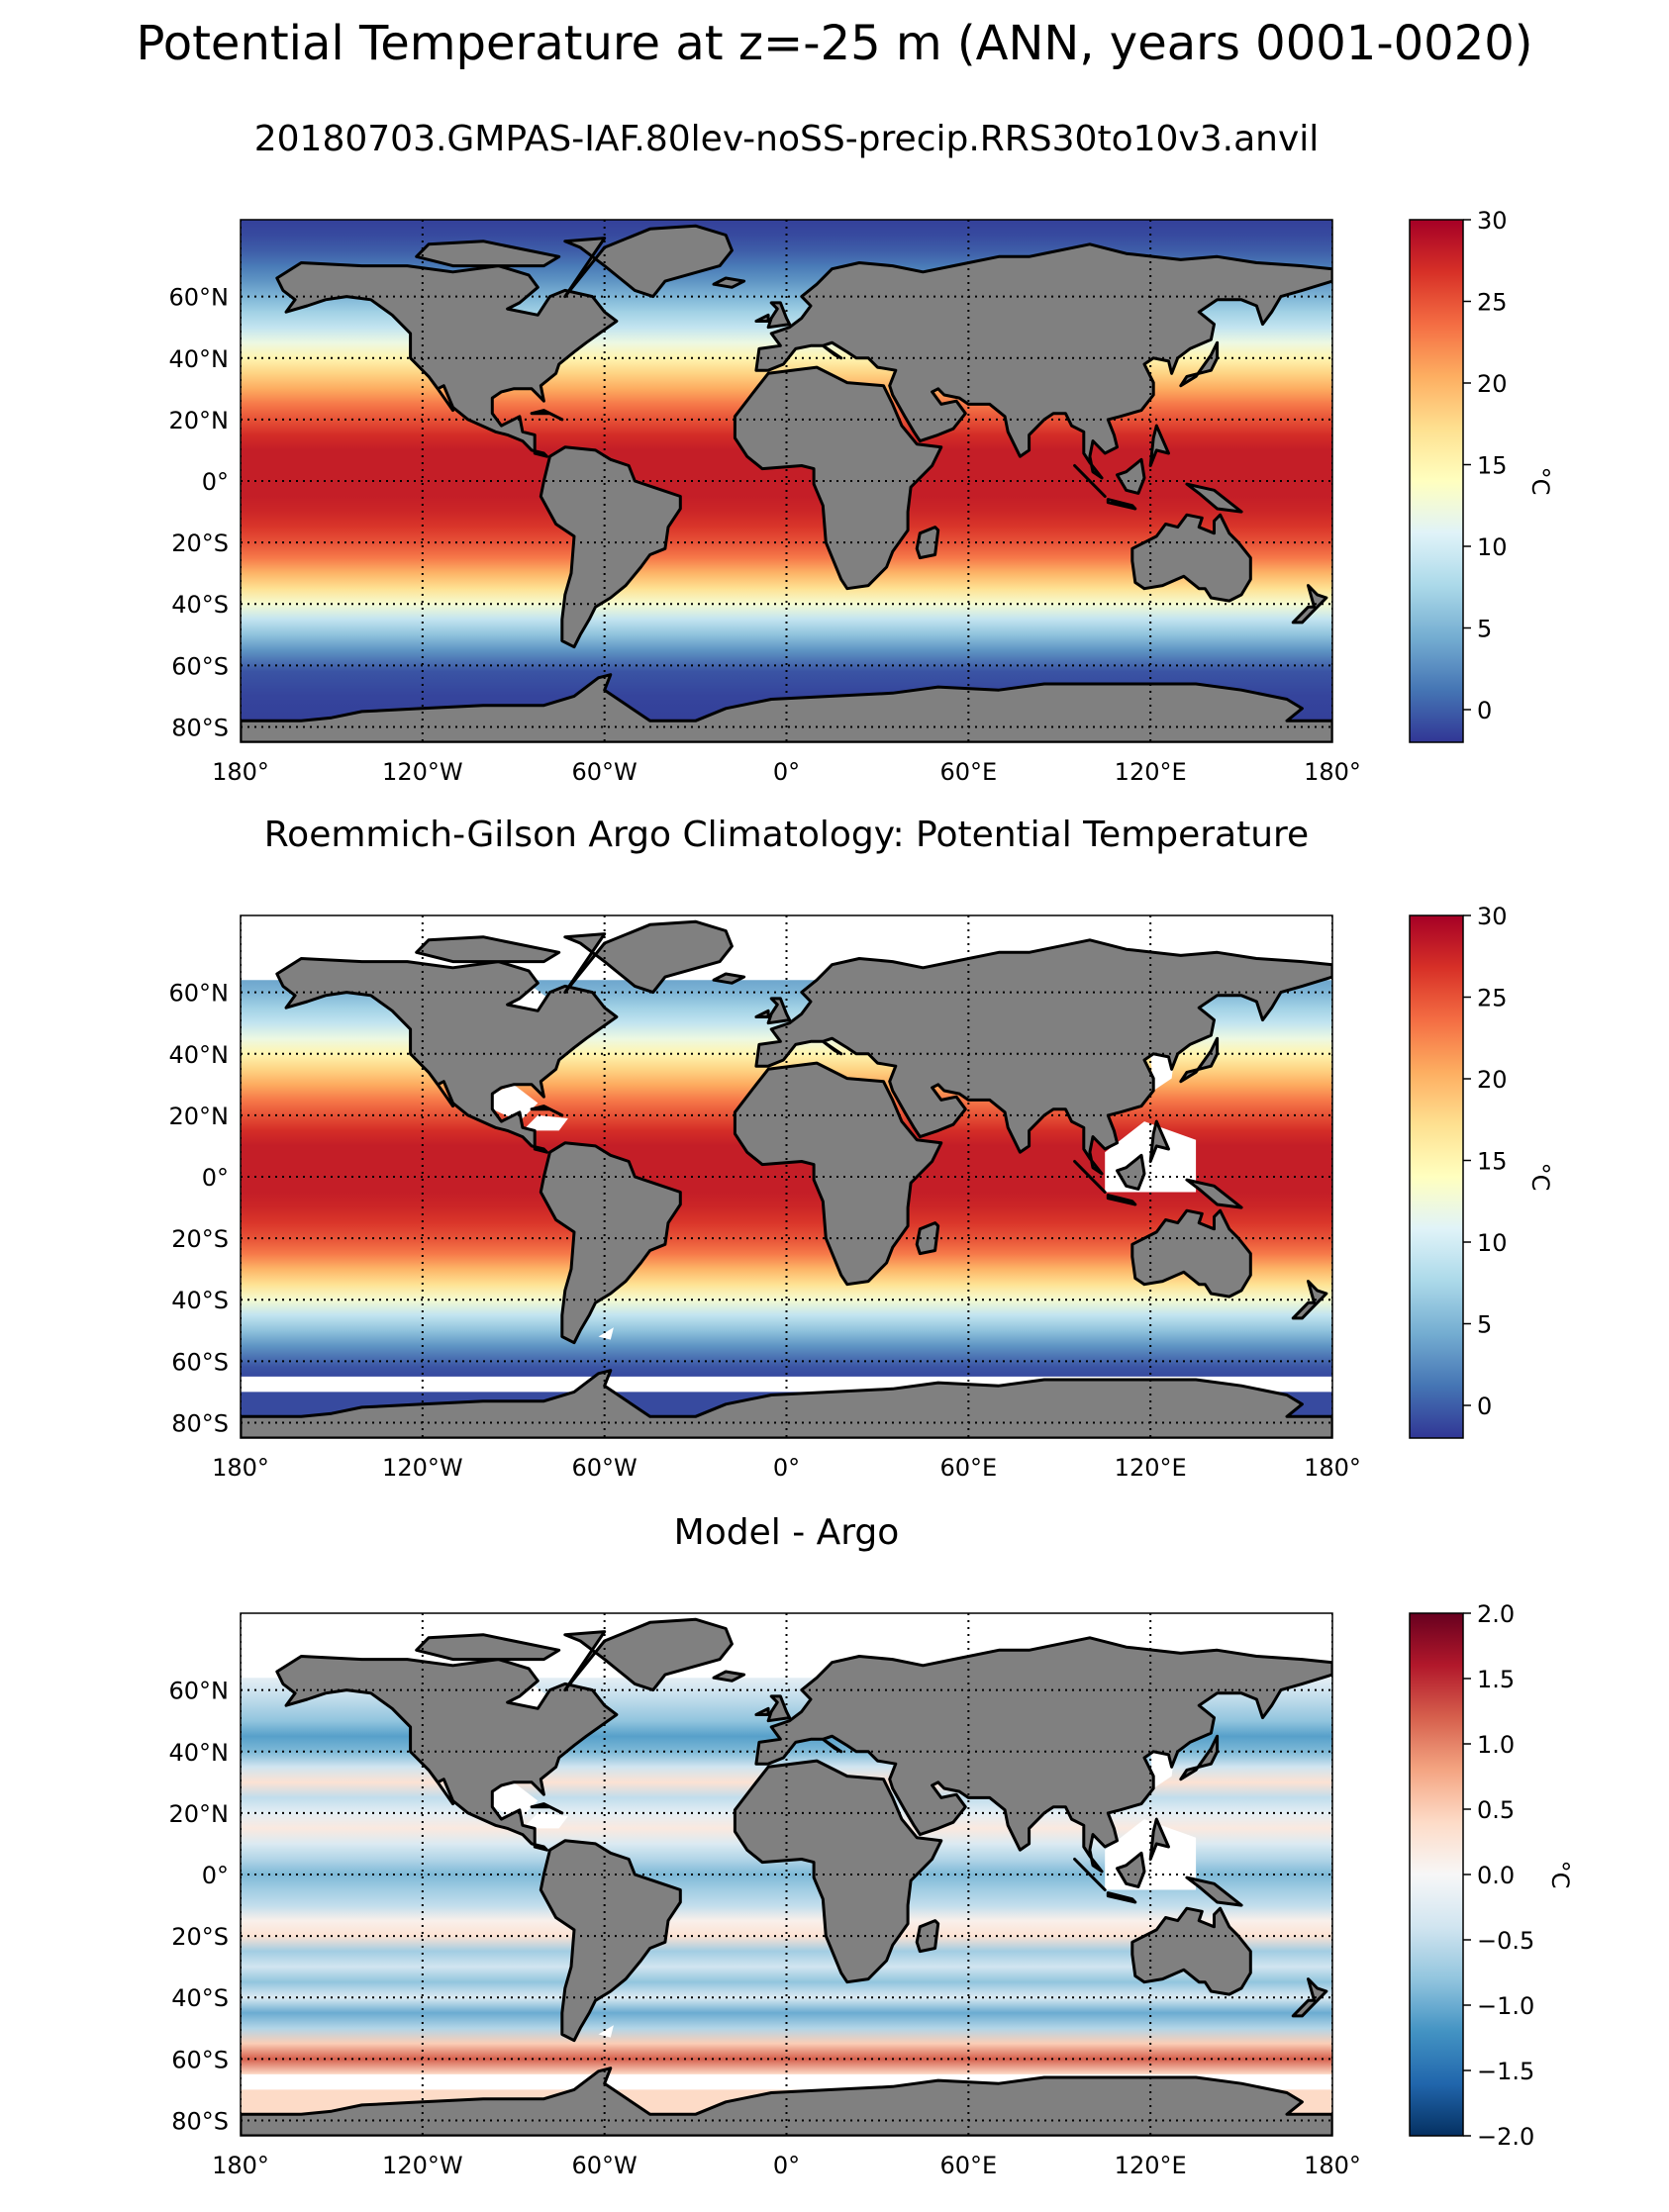  I want to click on colorbar-tick-label: 0.5, so click(1496, 1810).